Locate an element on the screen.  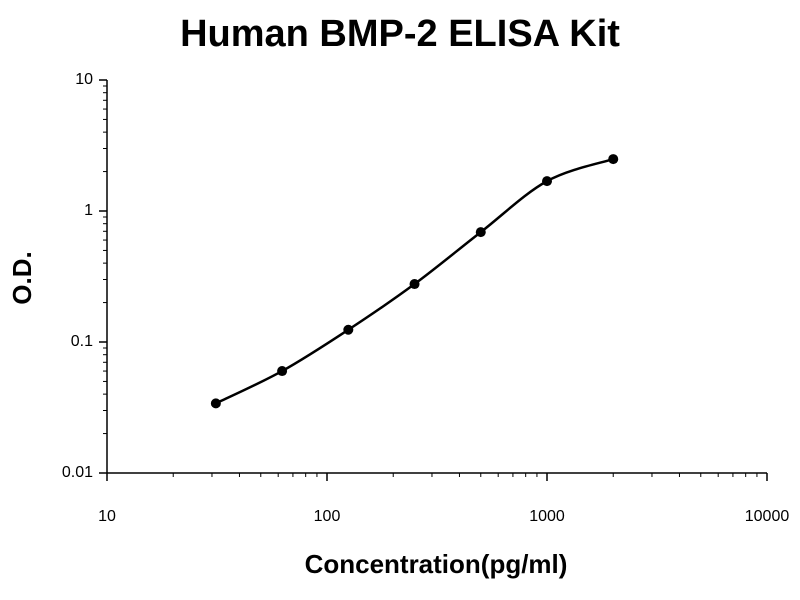
y-axis-label: O.D. is located at coordinates (22, 277).